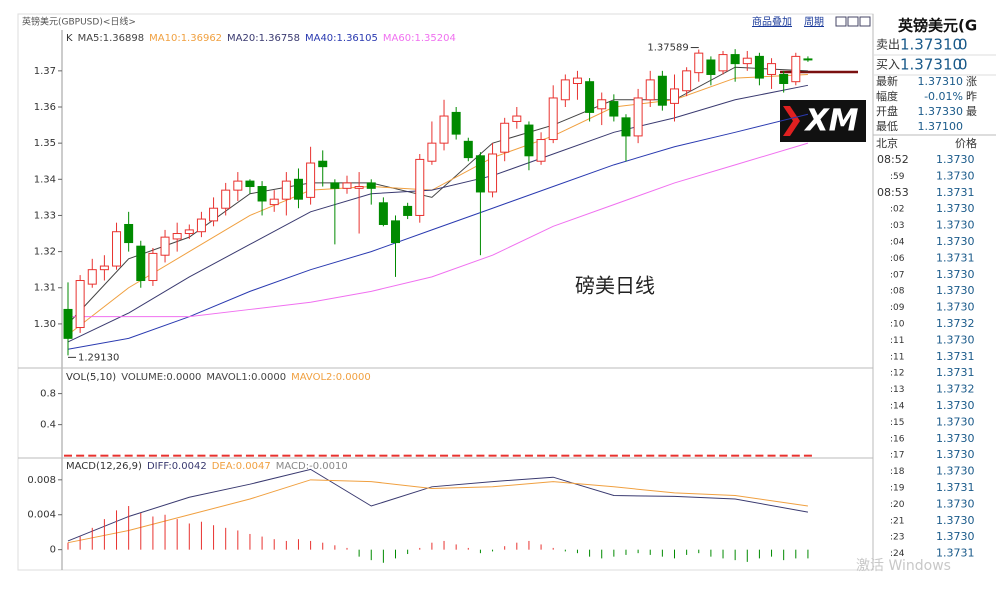 This screenshot has width=996, height=590. What do you see at coordinates (897, 472) in the screenshot?
I see `tick-time: :18` at bounding box center [897, 472].